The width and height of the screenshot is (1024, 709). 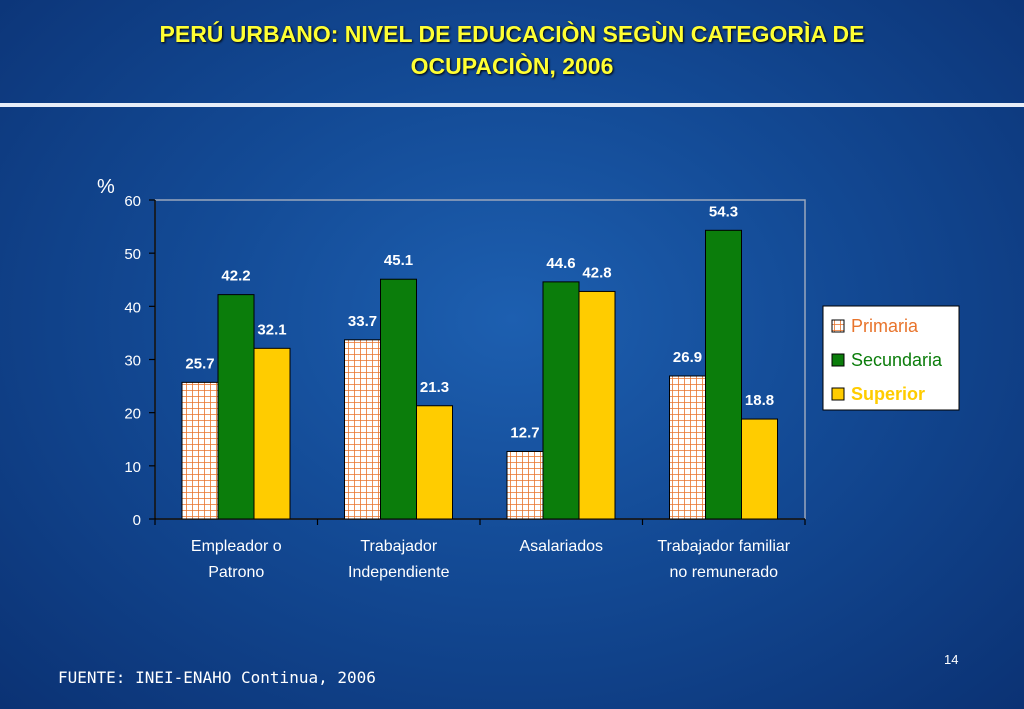 I want to click on y-tick-label: 10, so click(x=132, y=467).